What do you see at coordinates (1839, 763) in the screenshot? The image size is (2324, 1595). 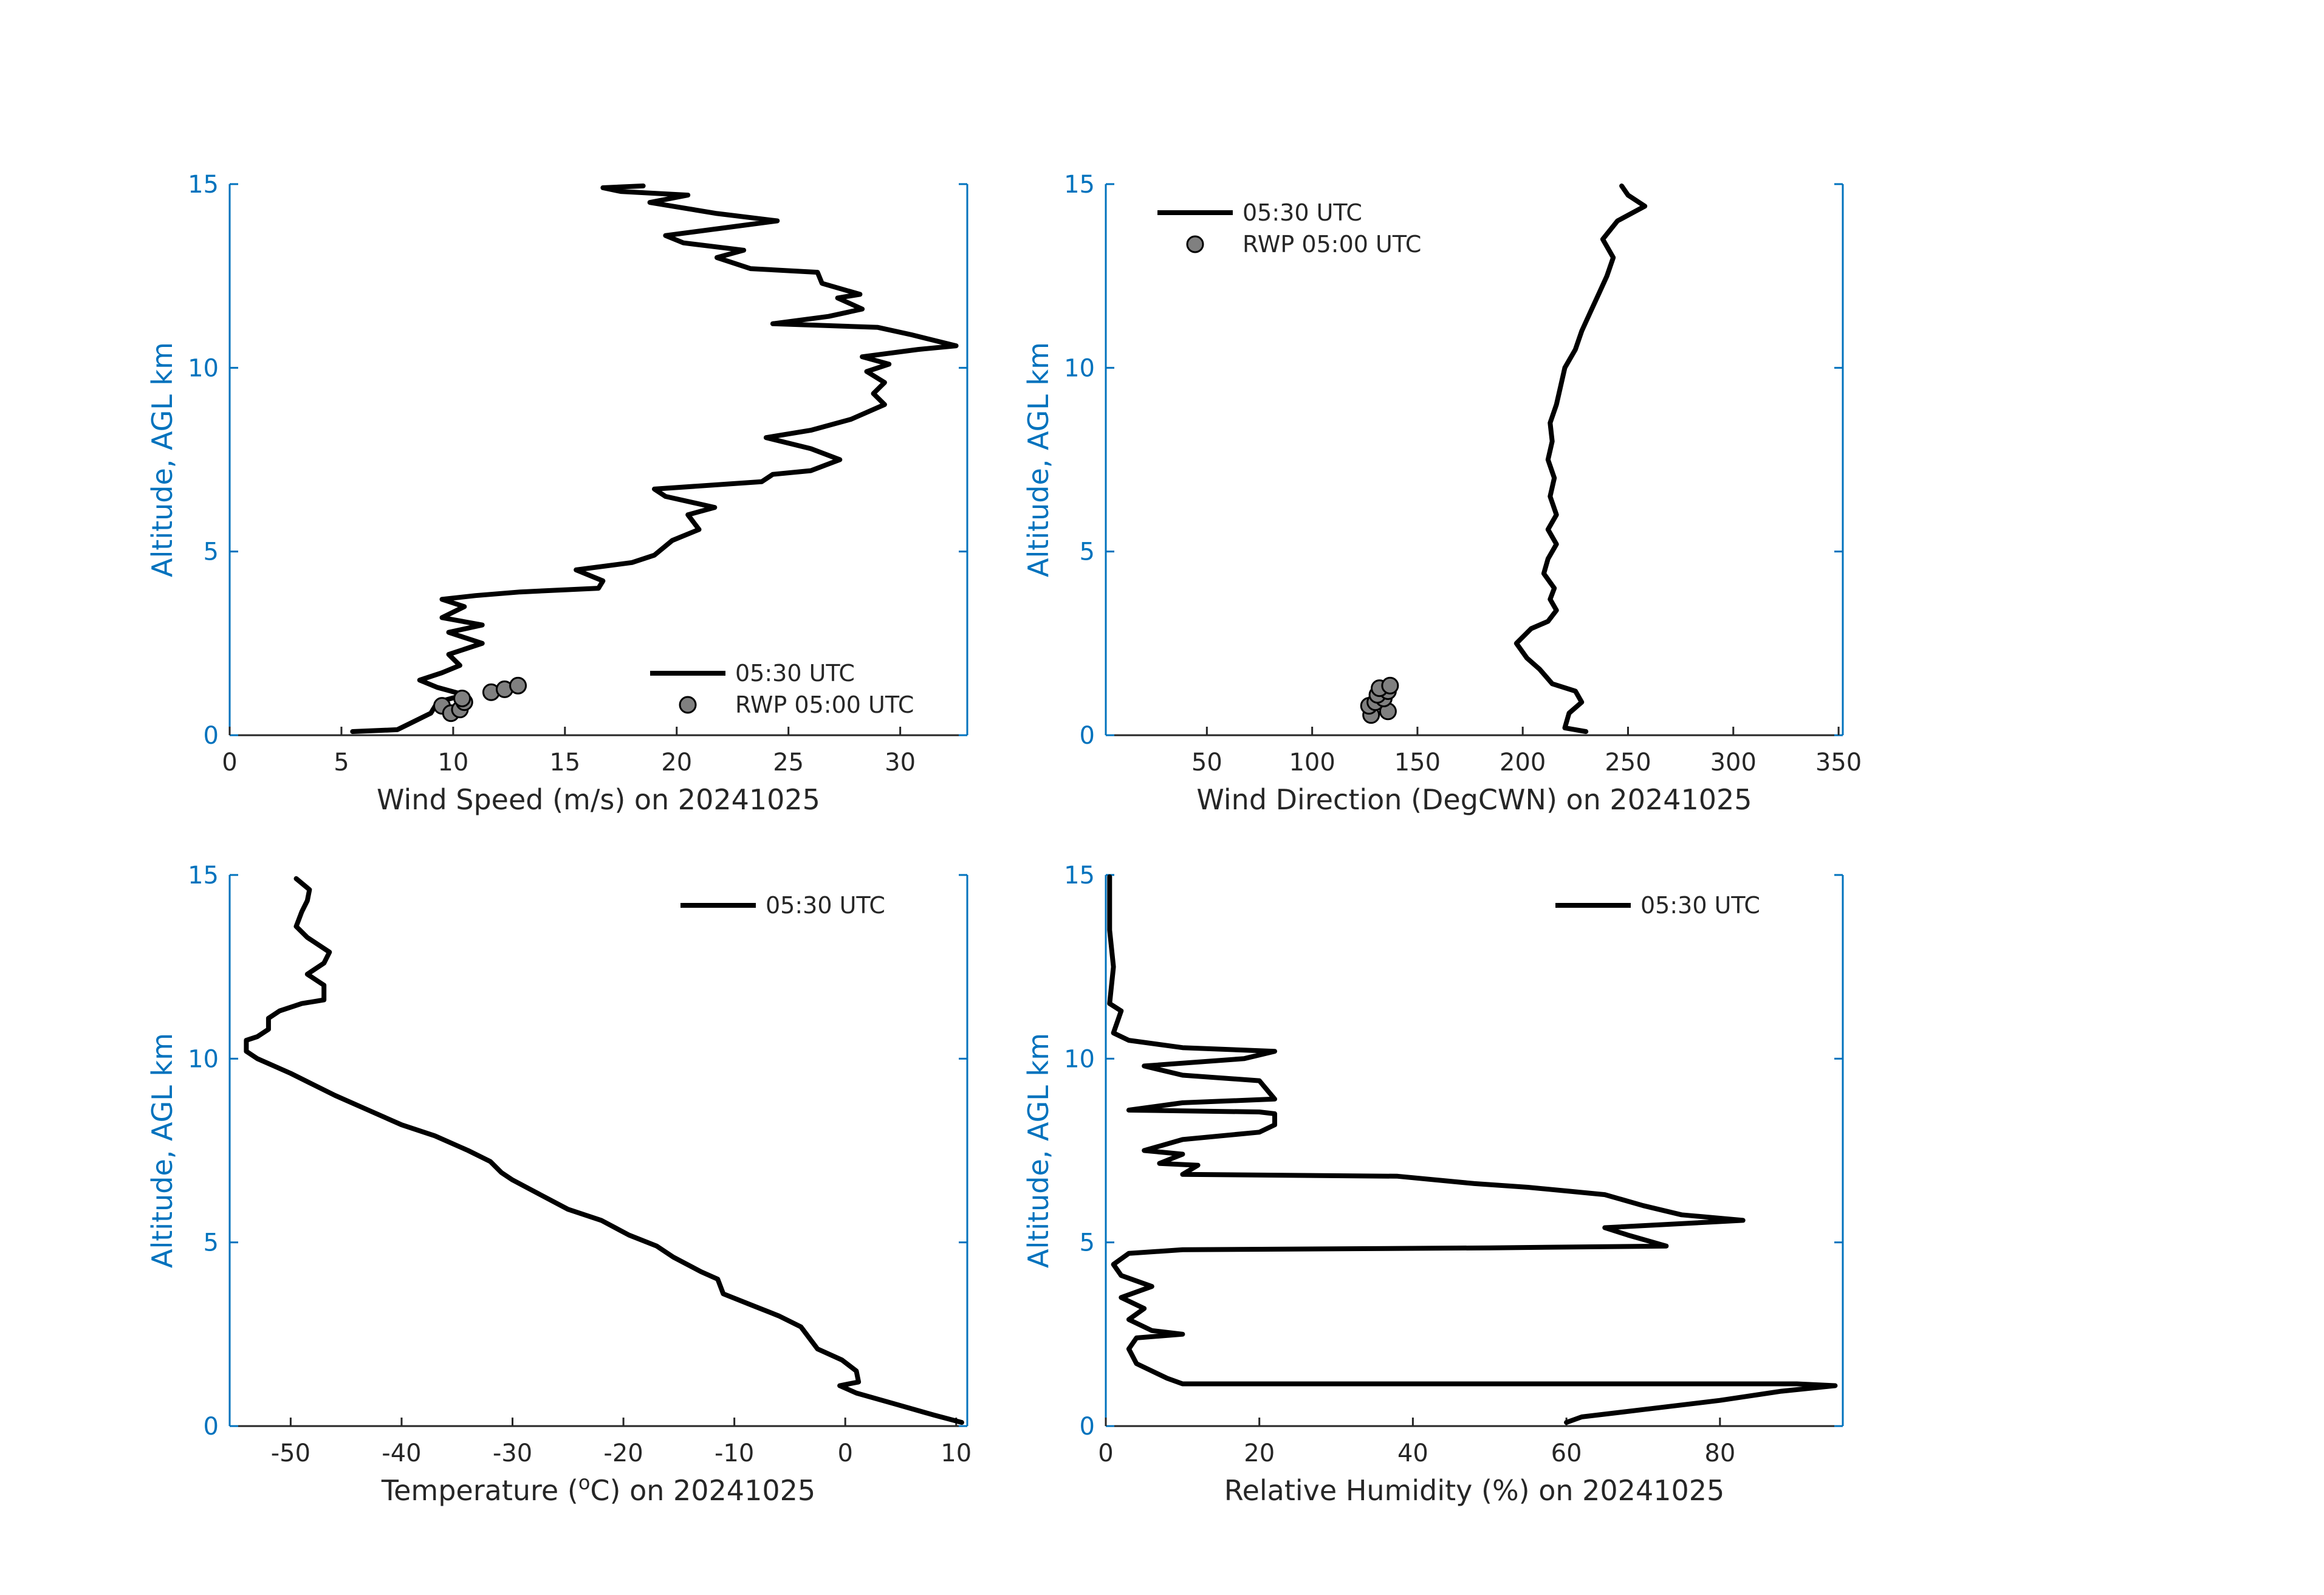 I see `x-tick-label: 350` at bounding box center [1839, 763].